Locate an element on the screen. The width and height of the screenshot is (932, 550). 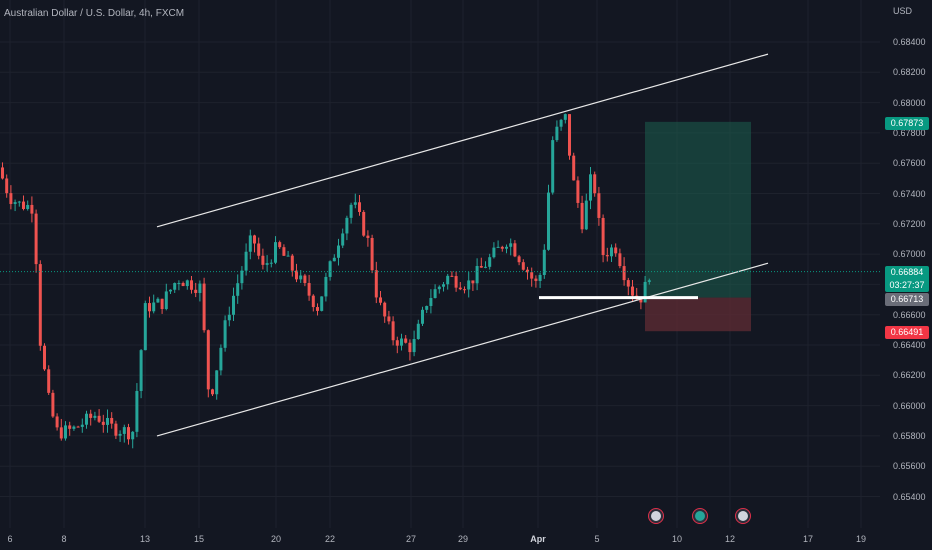
position-zones is located at coordinates (698, 226).